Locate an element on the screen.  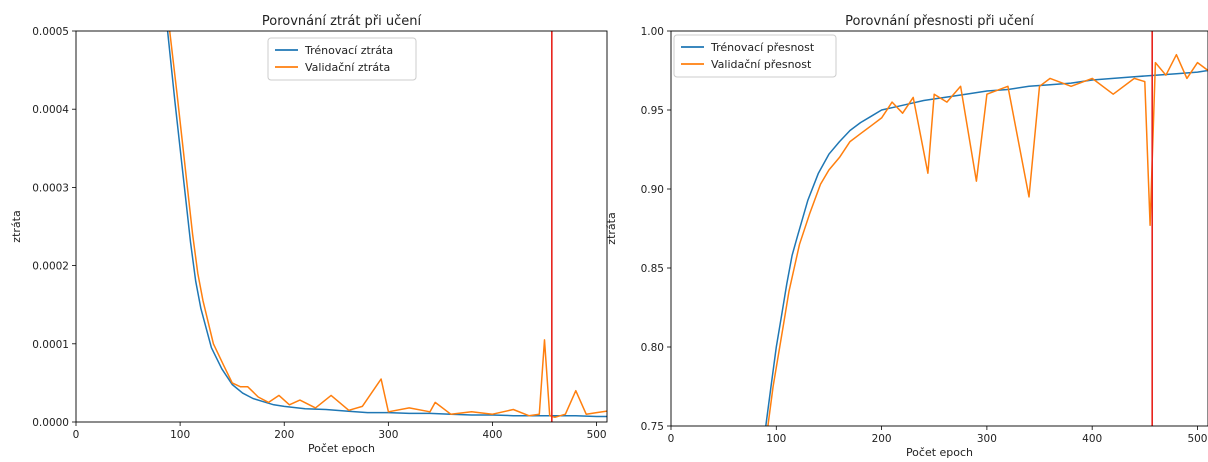
y-tick-label: 0.0001 is located at coordinates (50, 345).